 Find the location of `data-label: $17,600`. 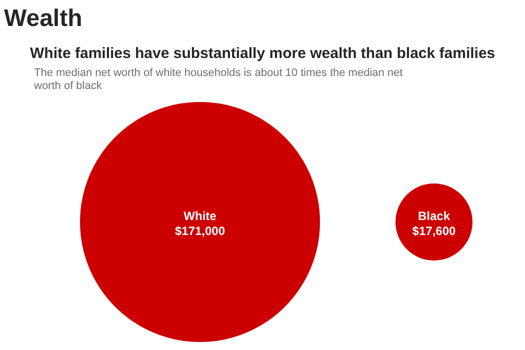

data-label: $17,600 is located at coordinates (434, 231).